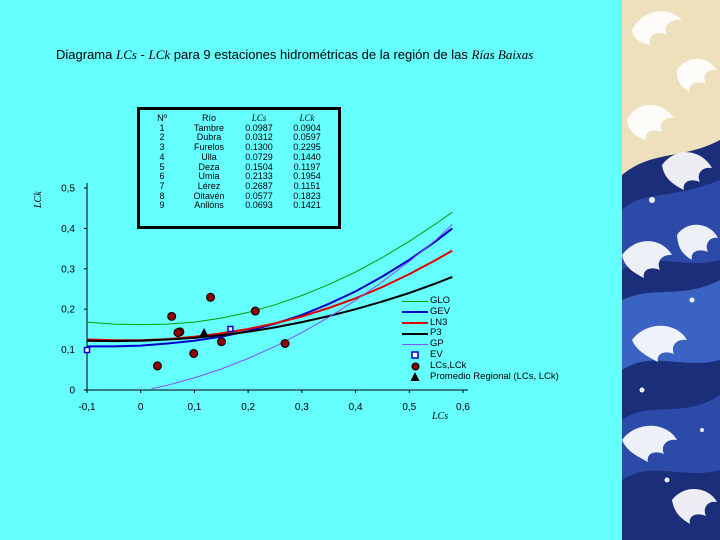  I want to click on table-cell: 0.1823, so click(307, 195).